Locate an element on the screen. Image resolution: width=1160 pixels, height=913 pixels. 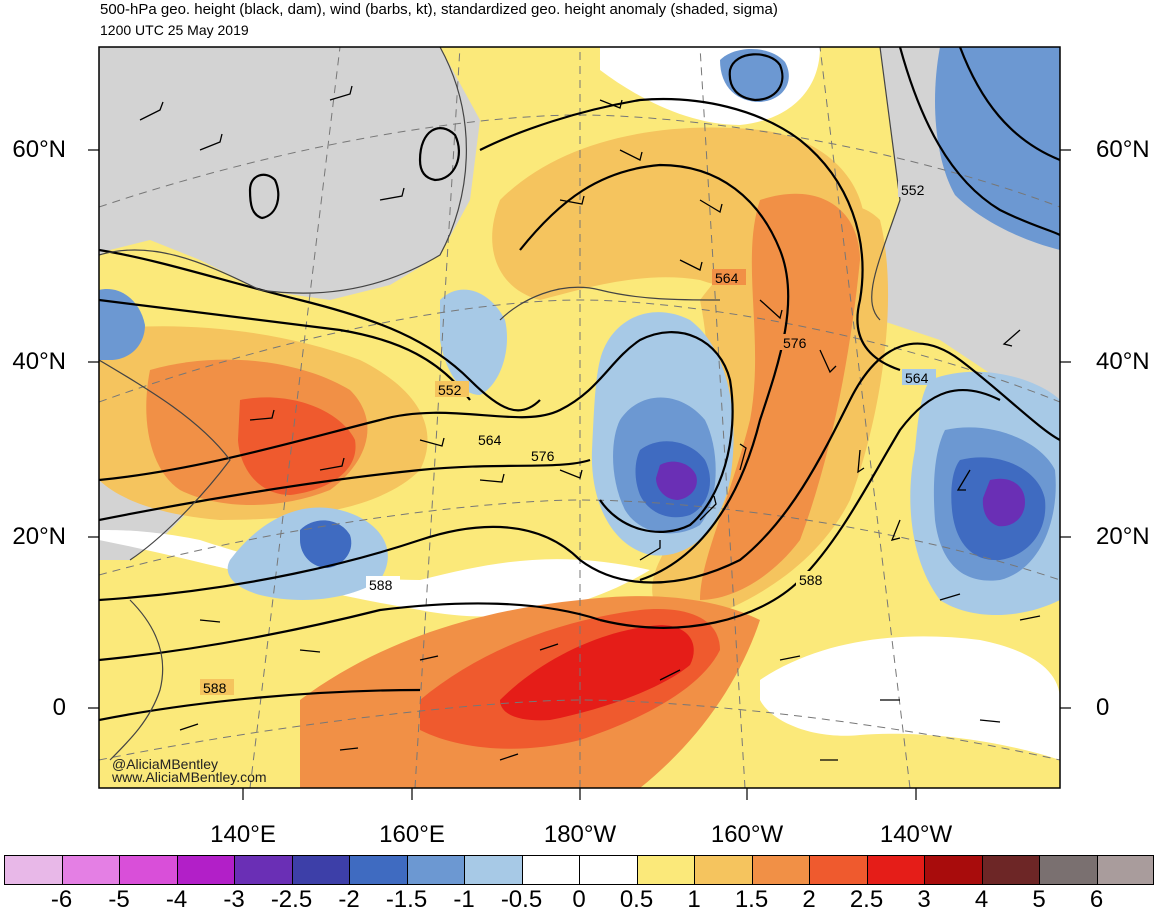
colorbar-tick-label: 6 is located at coordinates (1096, 899).